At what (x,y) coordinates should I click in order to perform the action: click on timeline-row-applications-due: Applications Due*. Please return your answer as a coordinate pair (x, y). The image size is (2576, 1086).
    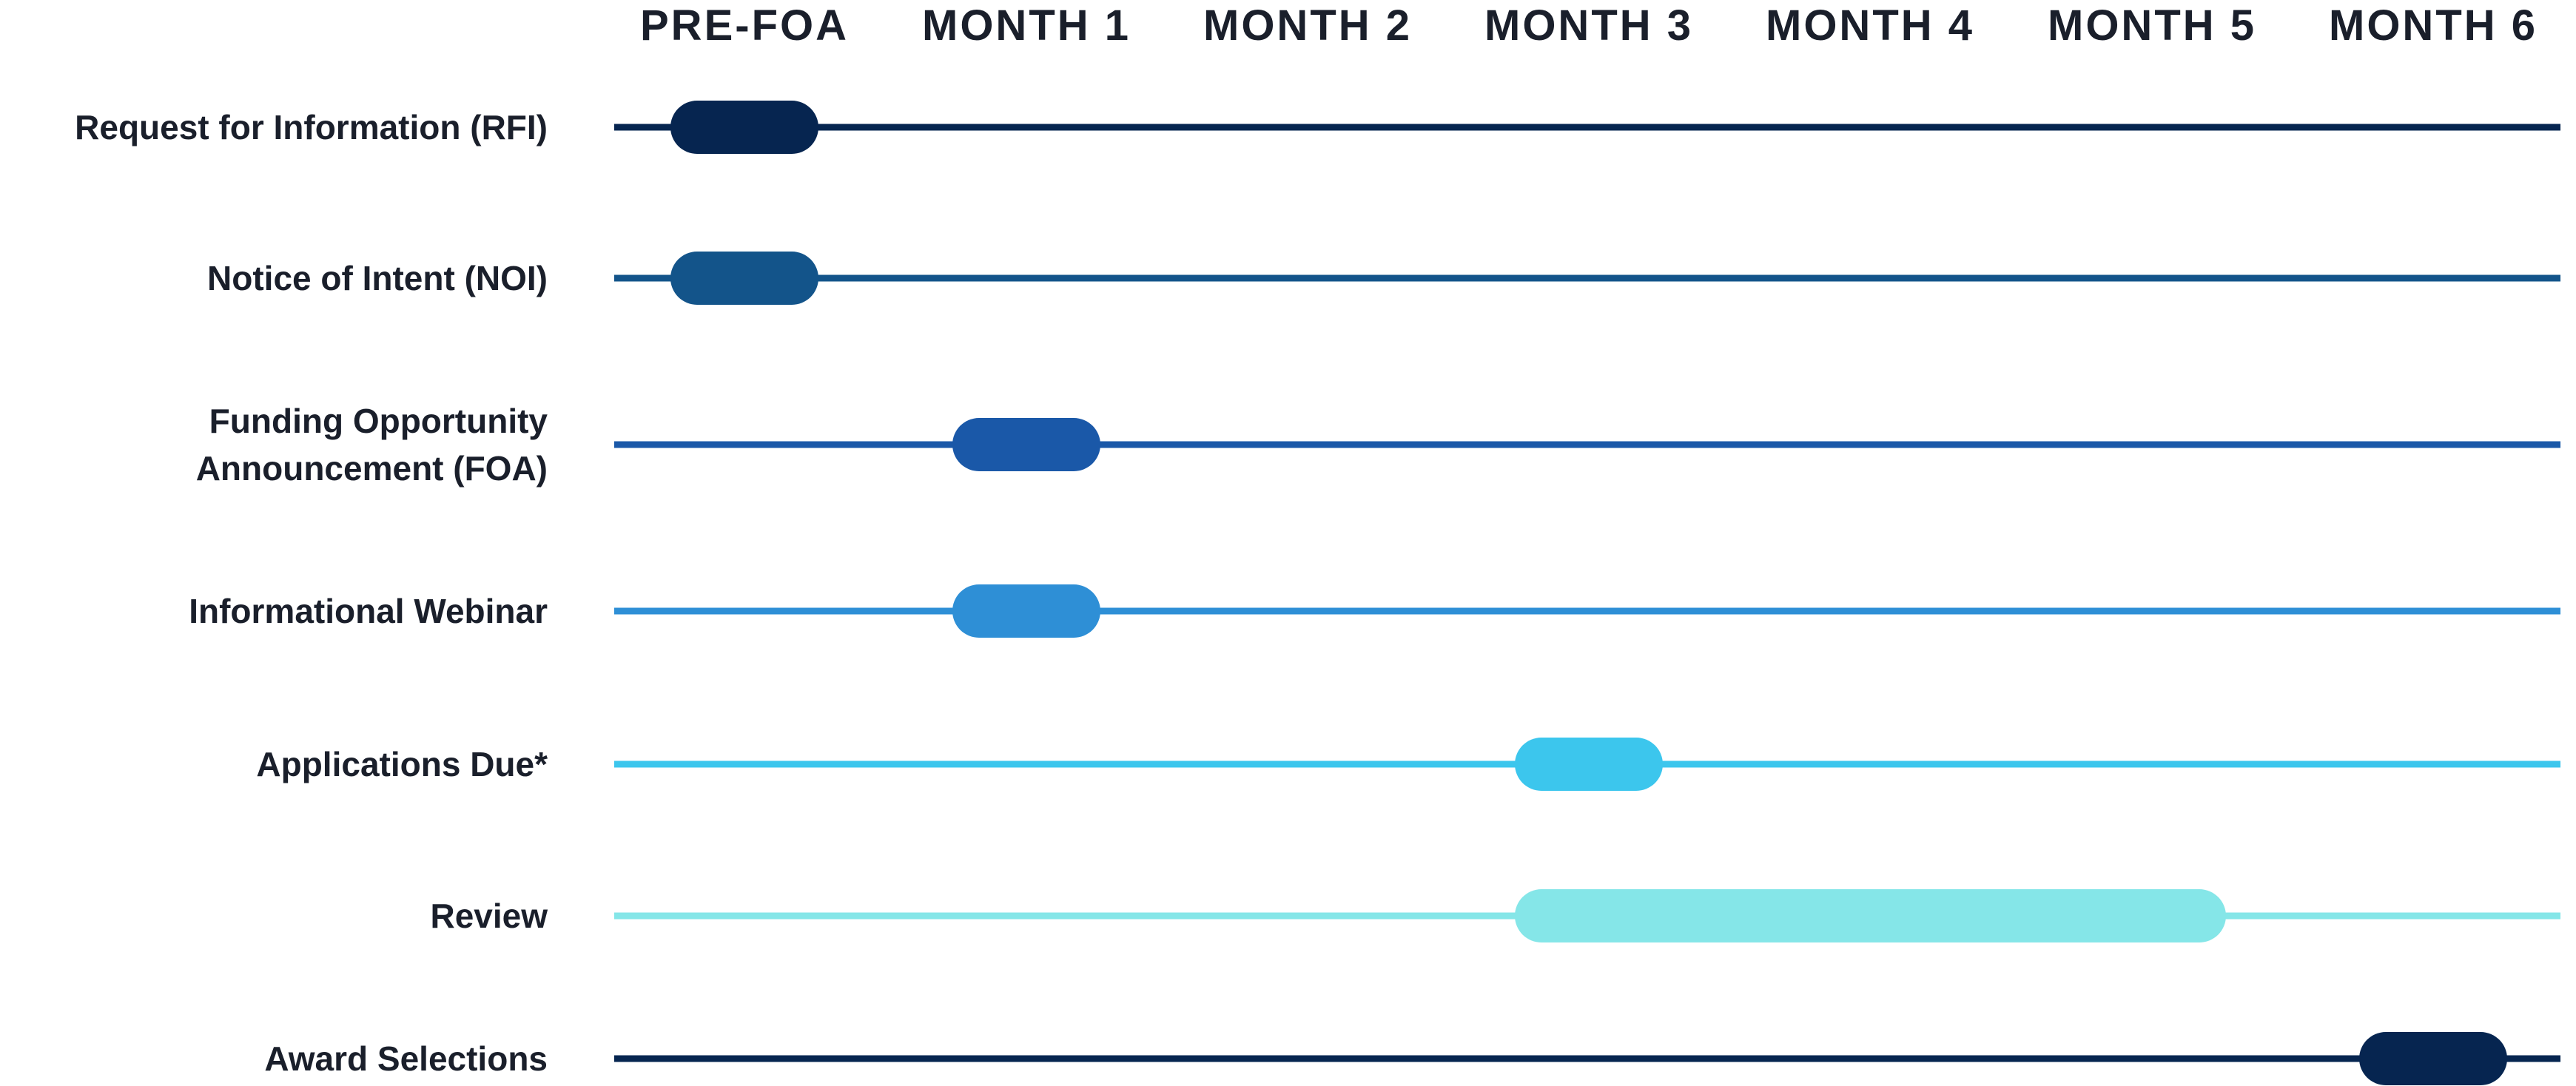
    Looking at the image, I should click on (1408, 764).